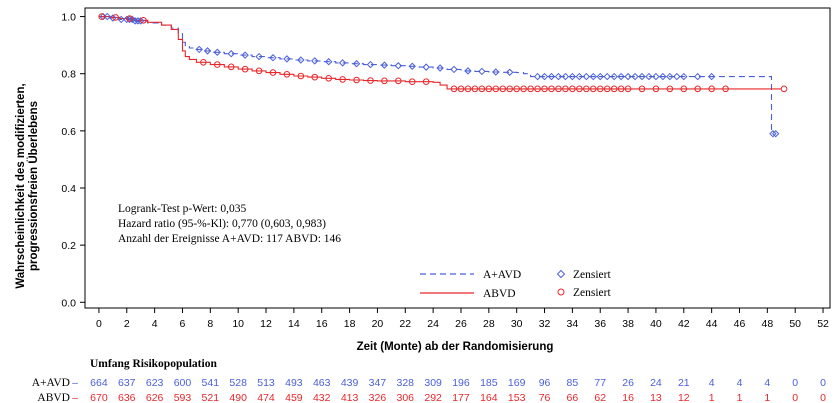 Image resolution: width=837 pixels, height=403 pixels. I want to click on risk-value-abvd: 12, so click(684, 397).